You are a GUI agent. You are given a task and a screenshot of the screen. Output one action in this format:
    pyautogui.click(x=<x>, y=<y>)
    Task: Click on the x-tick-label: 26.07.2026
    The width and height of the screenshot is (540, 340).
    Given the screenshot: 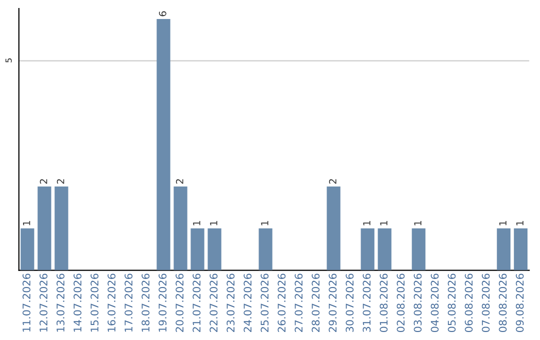 What is the action you would take?
    pyautogui.click(x=282, y=303)
    